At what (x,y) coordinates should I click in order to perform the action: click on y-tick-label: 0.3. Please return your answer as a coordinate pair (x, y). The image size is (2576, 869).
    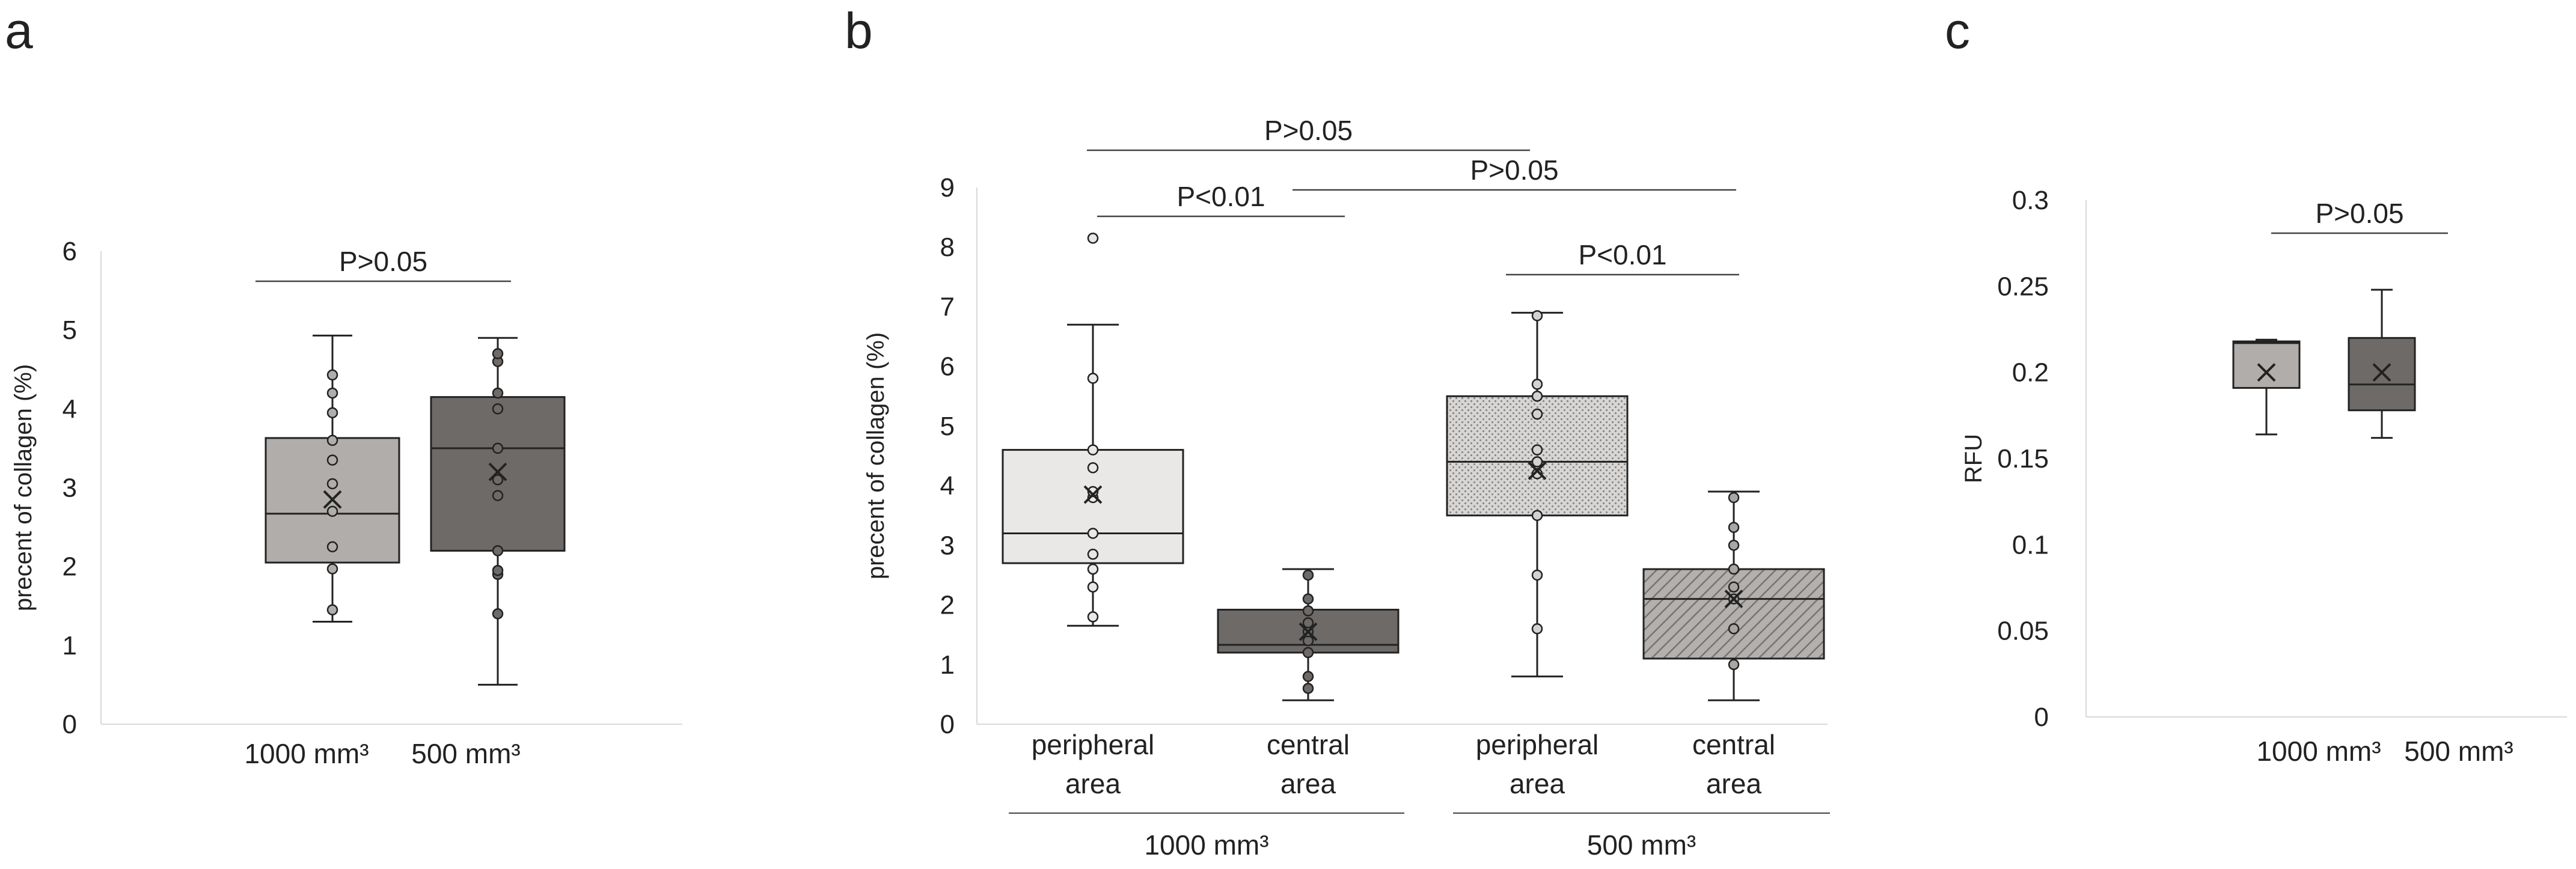
    Looking at the image, I should click on (2030, 200).